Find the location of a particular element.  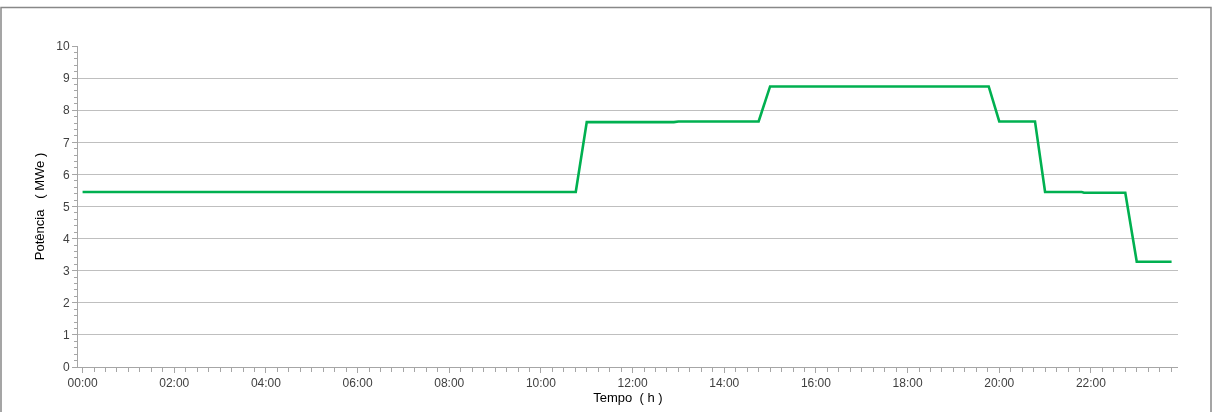

y-tick-label: 5 is located at coordinates (66, 206).